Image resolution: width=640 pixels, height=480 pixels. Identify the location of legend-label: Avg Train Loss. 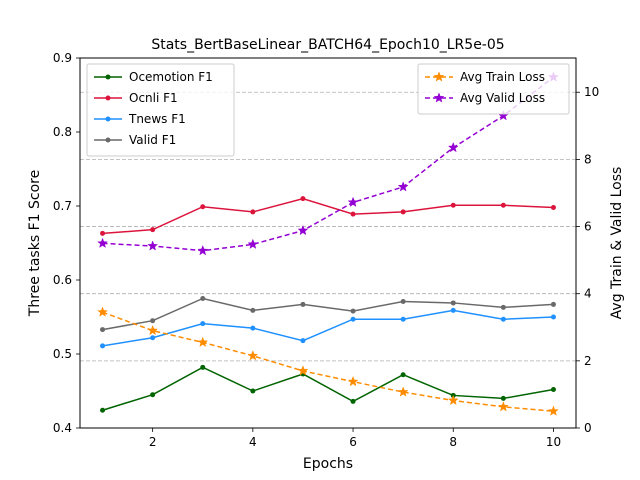
(502, 77).